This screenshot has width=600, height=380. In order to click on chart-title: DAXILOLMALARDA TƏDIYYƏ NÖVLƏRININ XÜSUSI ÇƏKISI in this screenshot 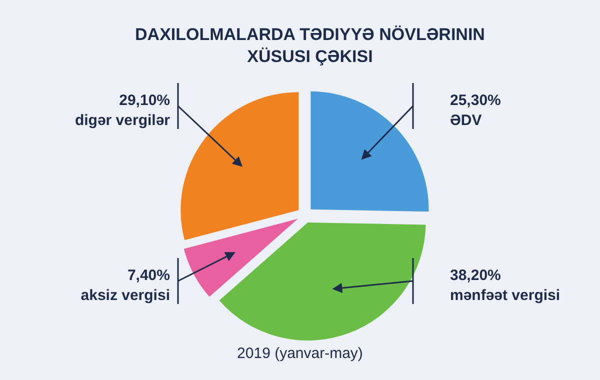, I will do `click(310, 45)`.